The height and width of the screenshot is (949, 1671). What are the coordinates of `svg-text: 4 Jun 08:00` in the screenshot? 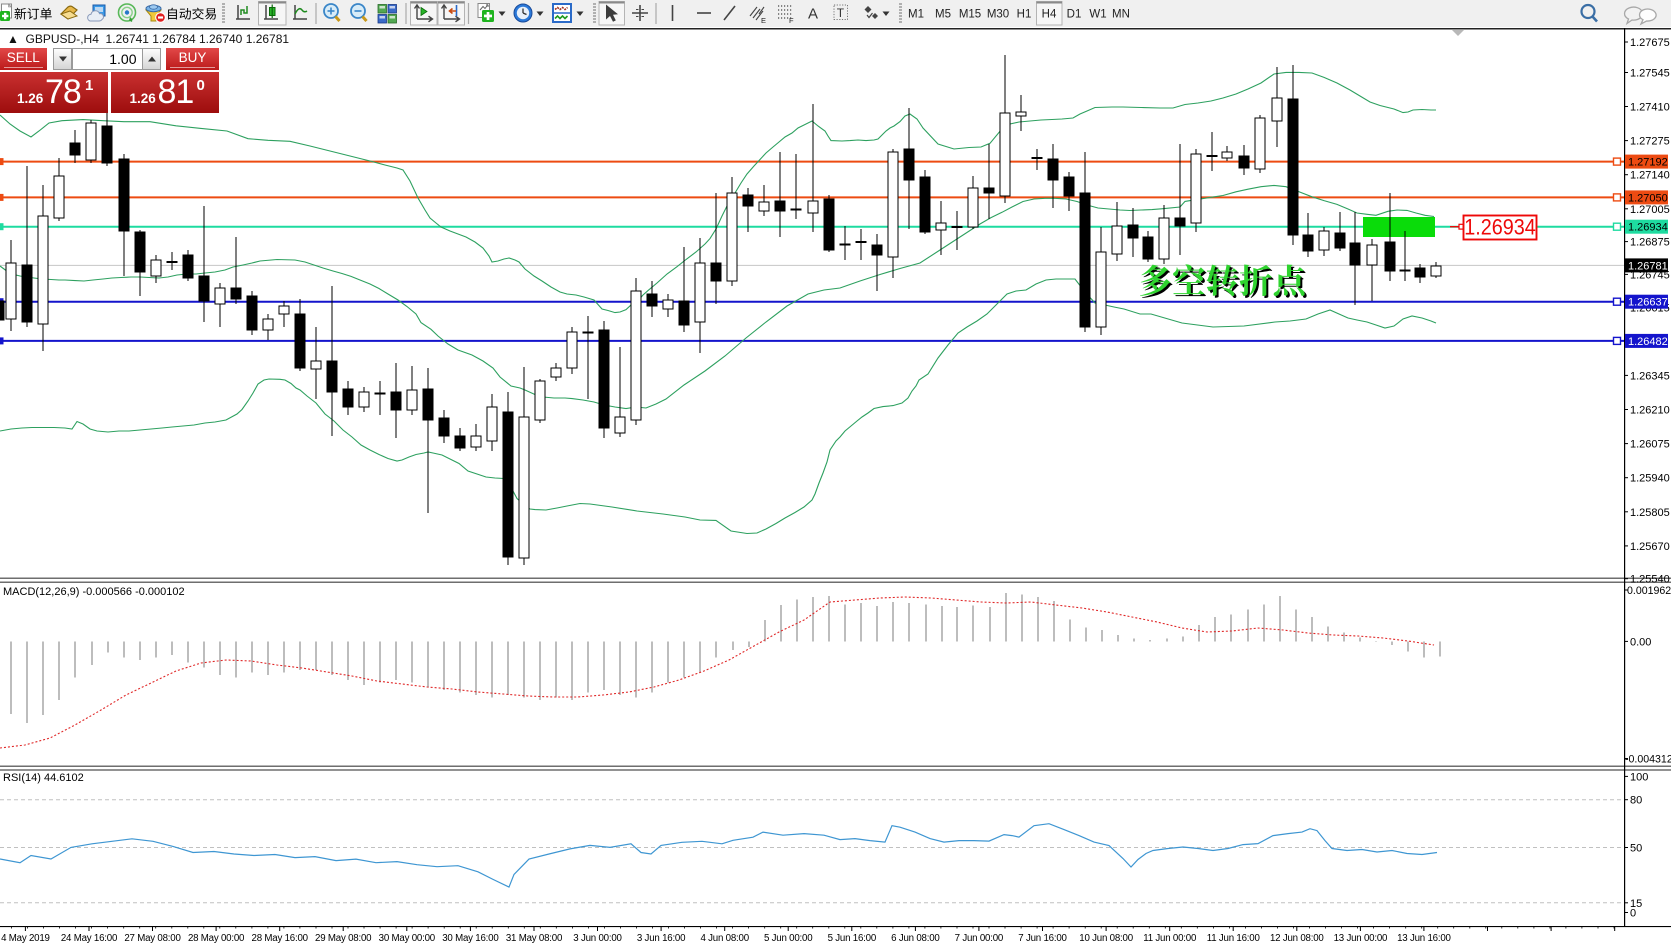 It's located at (724, 938).